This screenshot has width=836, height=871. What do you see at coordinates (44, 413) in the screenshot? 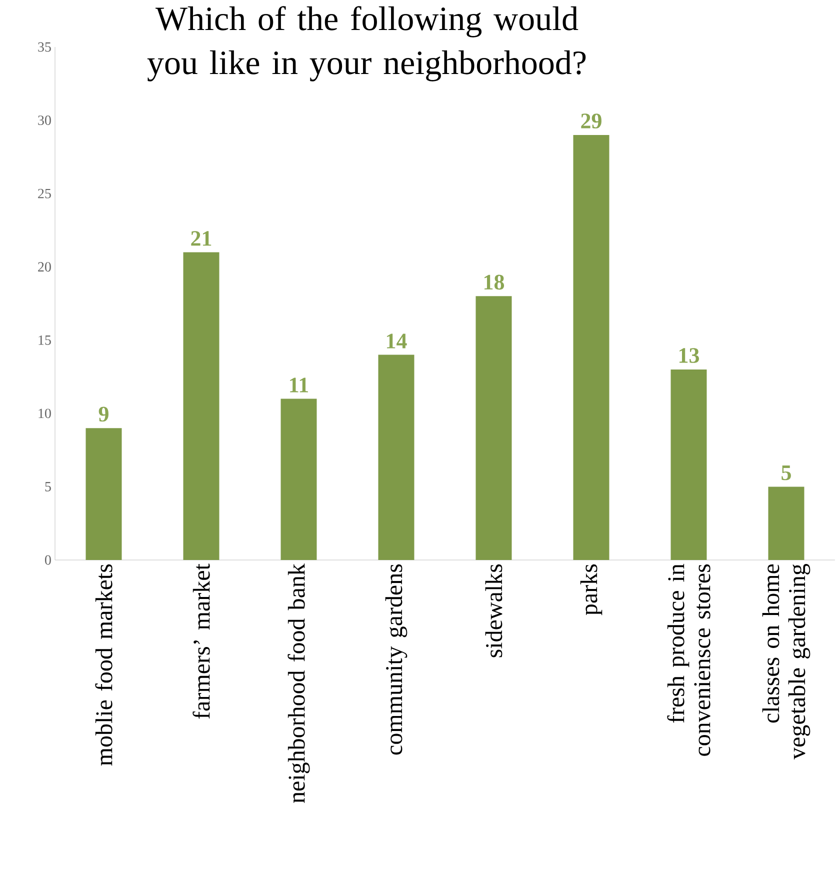
I see `y-tick-label: 10` at bounding box center [44, 413].